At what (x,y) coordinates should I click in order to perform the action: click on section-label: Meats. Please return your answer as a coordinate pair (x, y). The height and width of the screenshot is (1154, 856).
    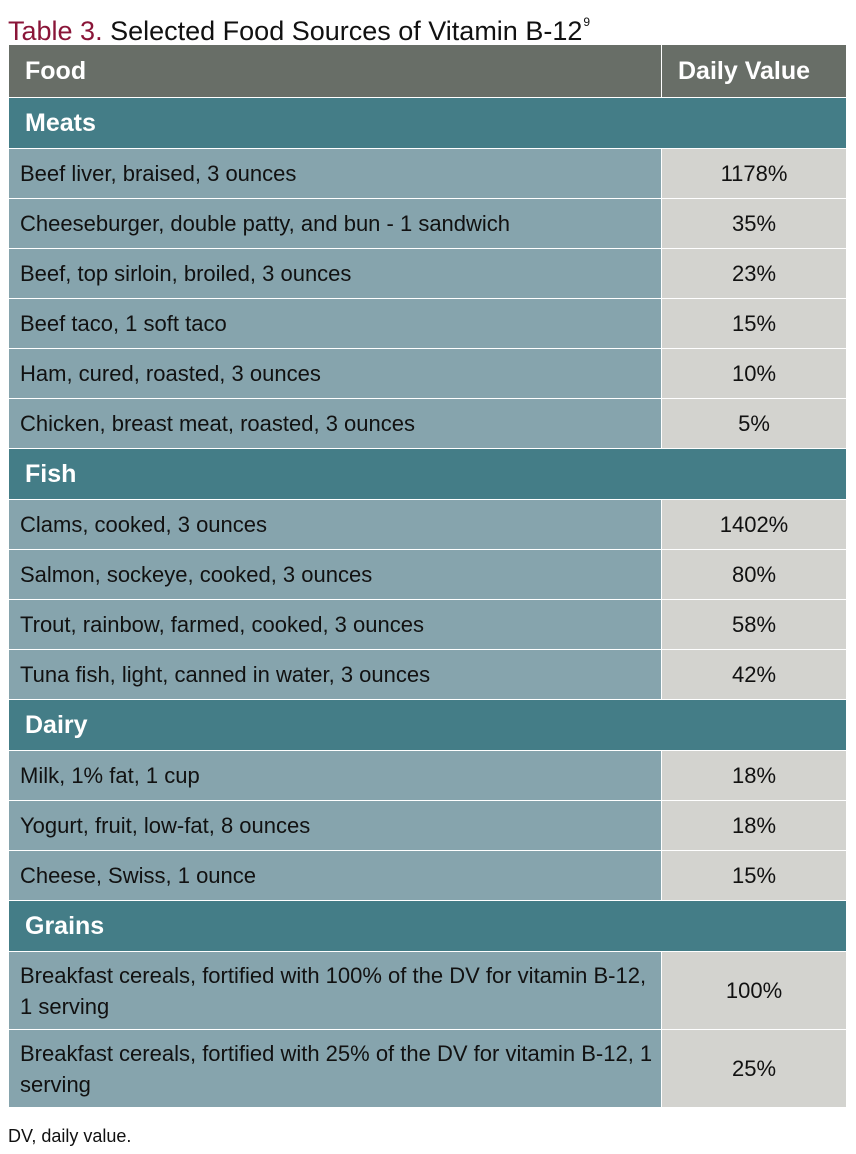
    Looking at the image, I should click on (427, 123).